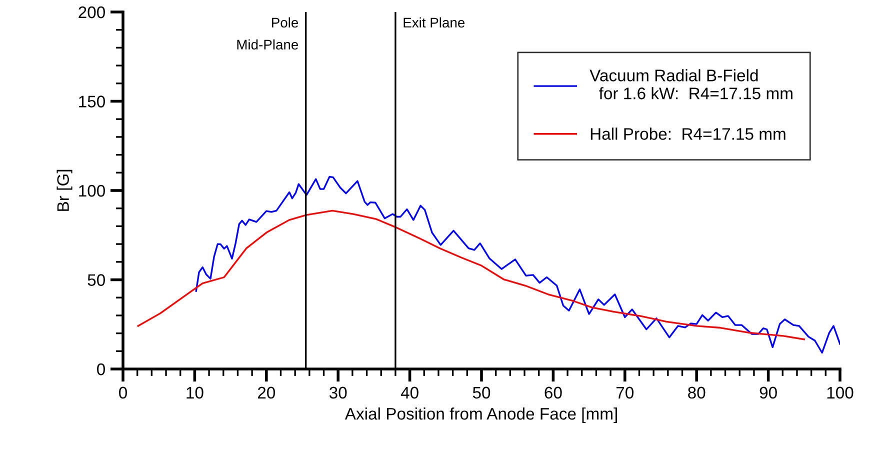  What do you see at coordinates (691, 84) in the screenshot?
I see `legend-label: Vacuum Radial B-Field for 1.6 kW: R4=17.15 mm` at bounding box center [691, 84].